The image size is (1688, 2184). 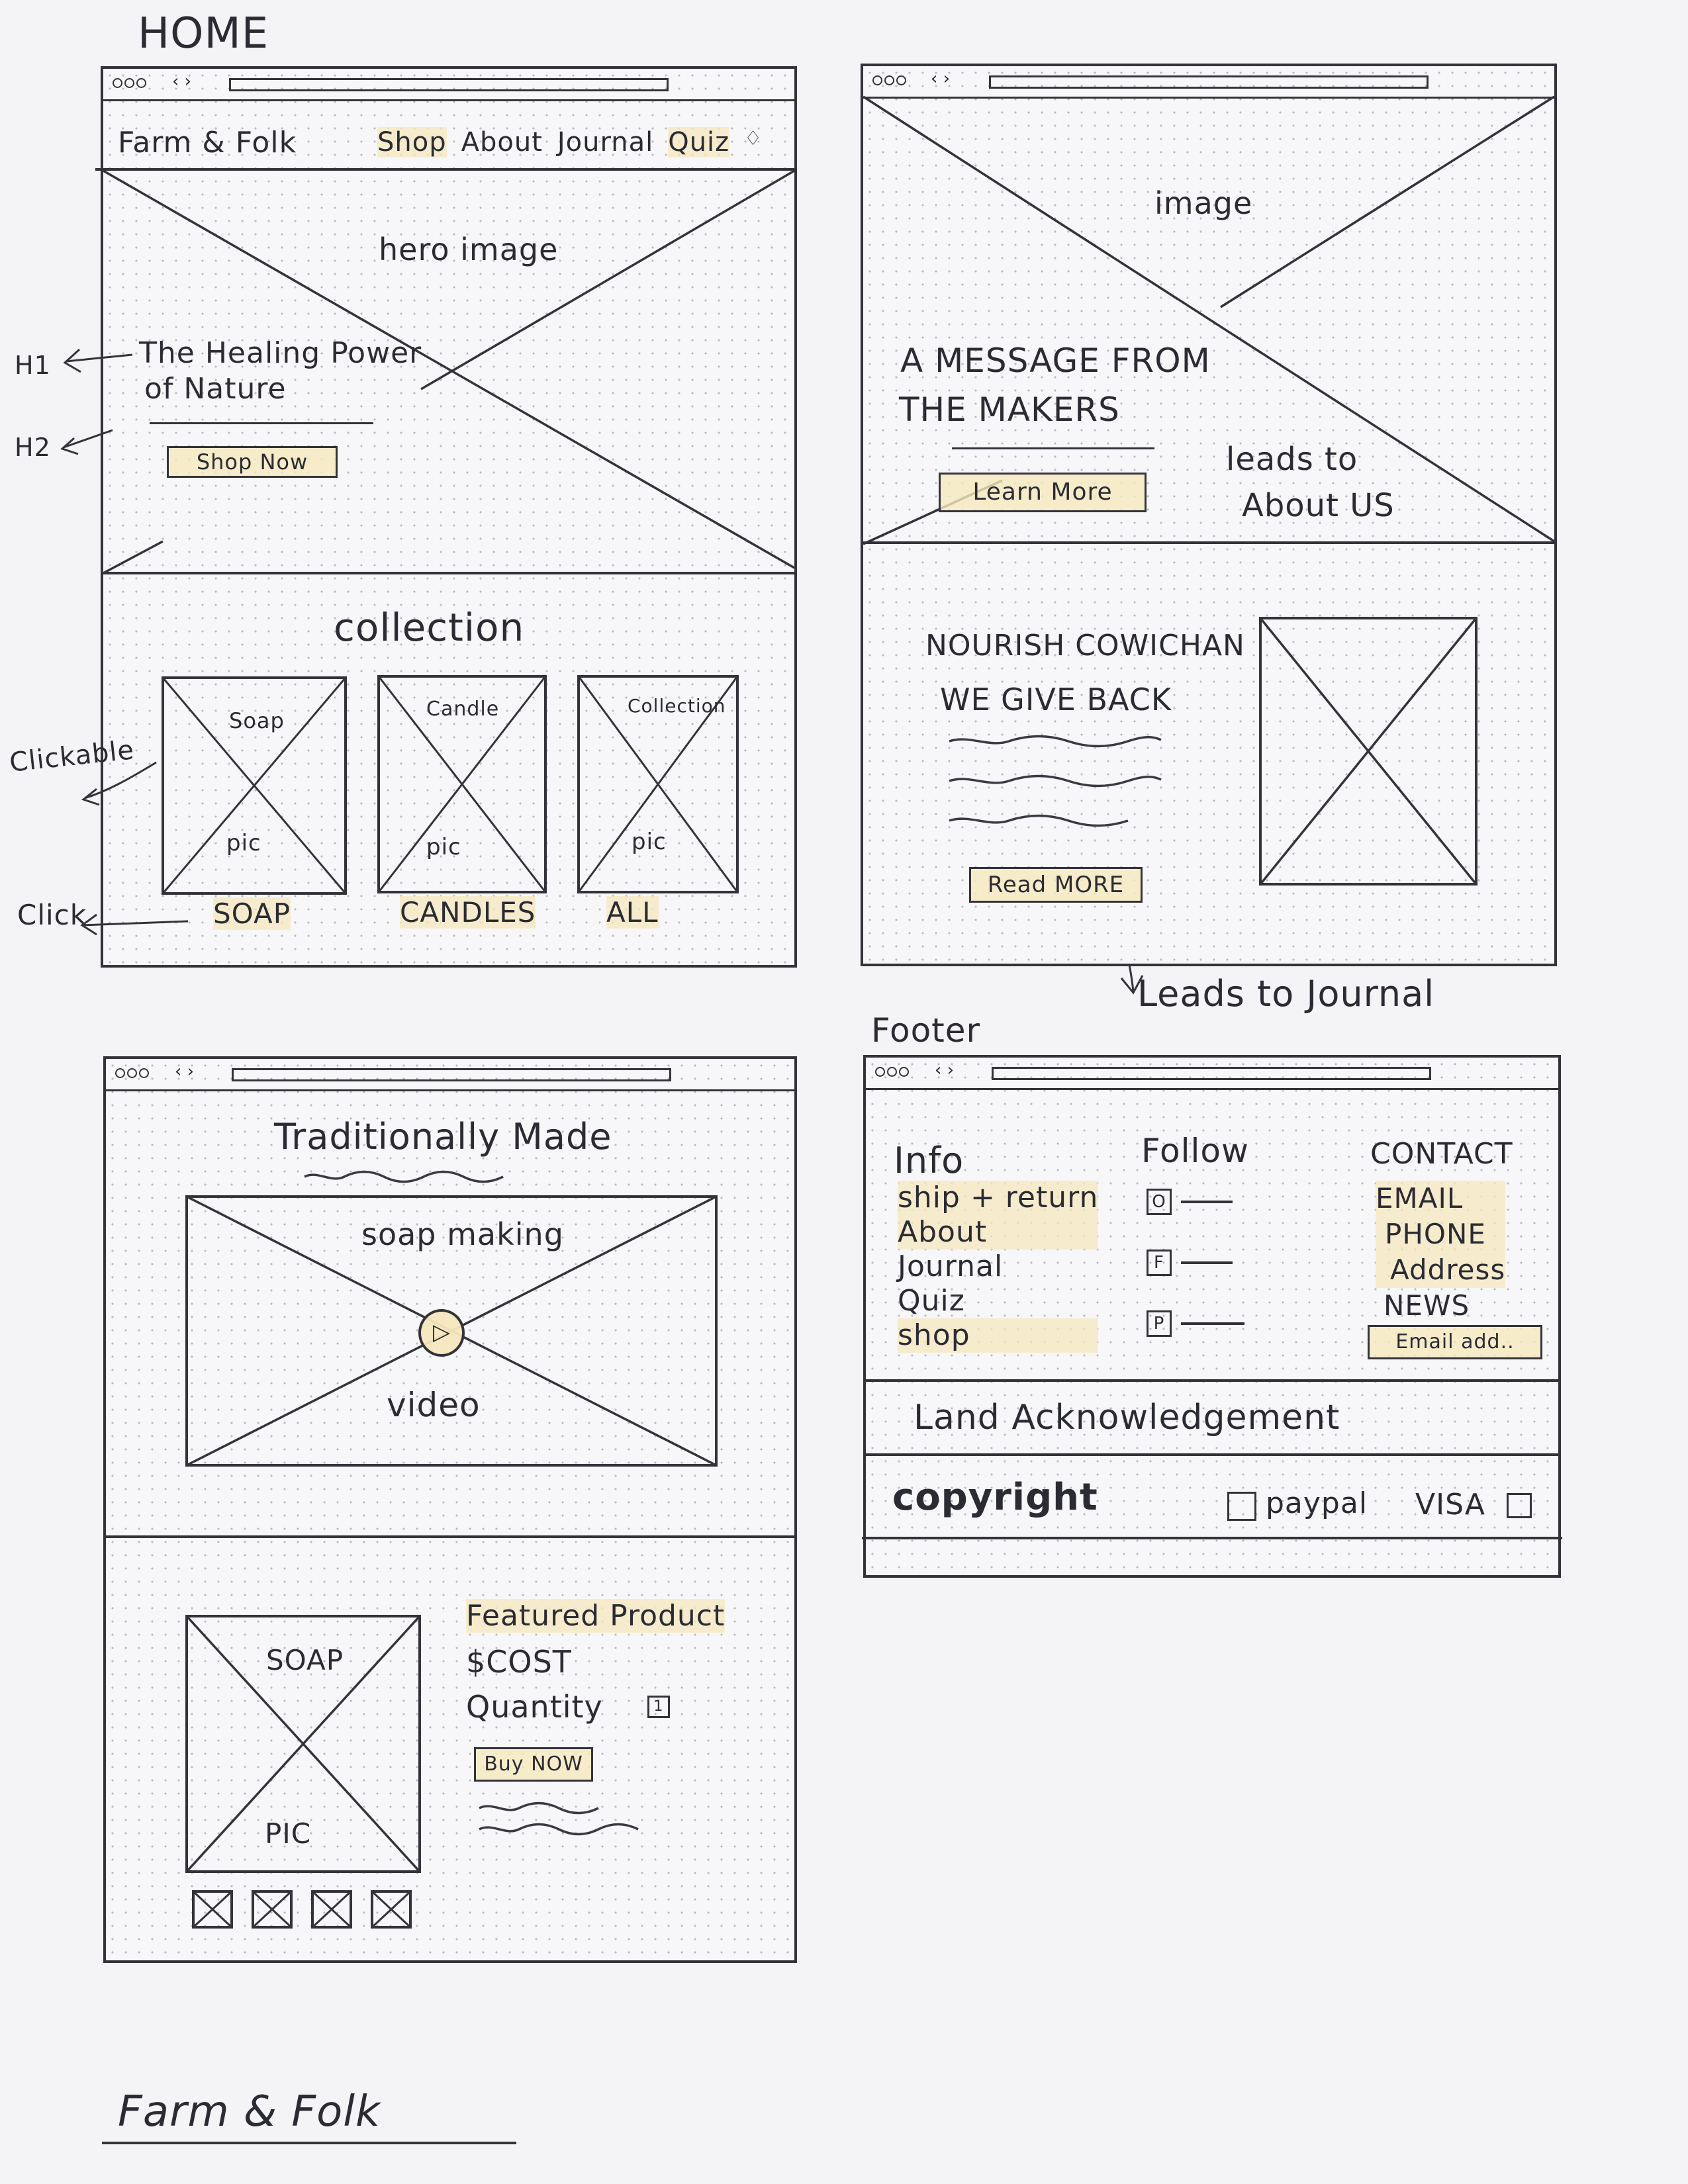 What do you see at coordinates (533, 1764) in the screenshot?
I see `buy-now-button: Buy NOW` at bounding box center [533, 1764].